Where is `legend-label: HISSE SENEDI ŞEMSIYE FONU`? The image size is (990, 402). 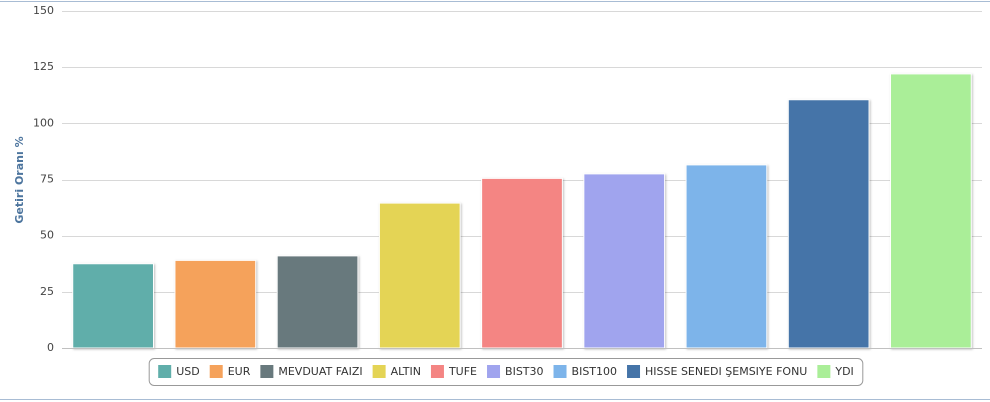
legend-label: HISSE SENEDI ŞEMSIYE FONU is located at coordinates (726, 371).